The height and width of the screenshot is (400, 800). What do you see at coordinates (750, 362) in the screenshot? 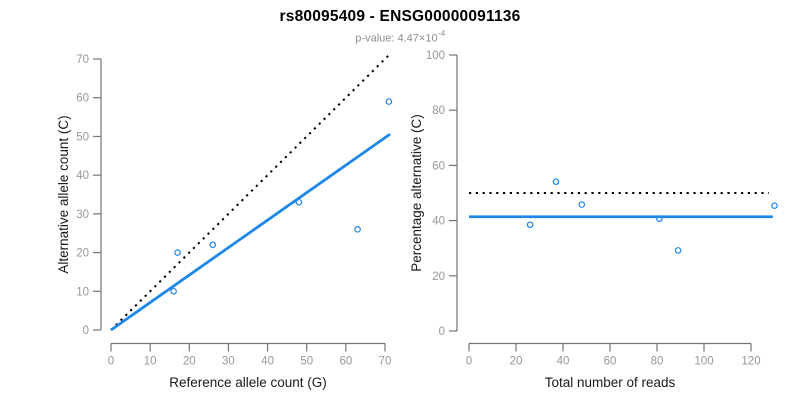
I see `x-tick-label: 120` at bounding box center [750, 362].